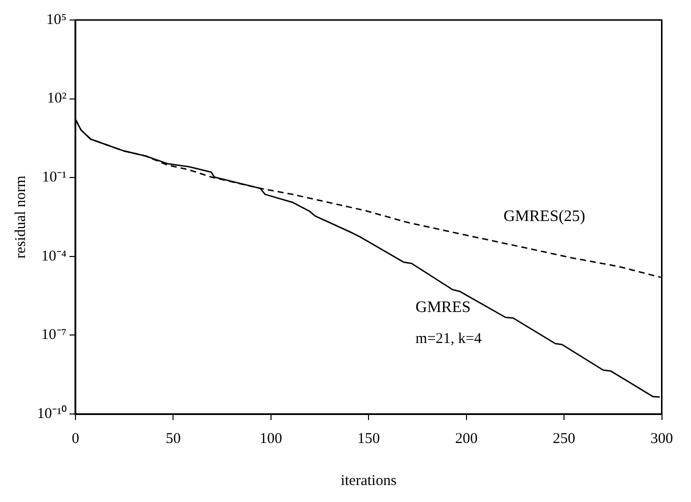 This screenshot has height=502, width=691. Describe the element at coordinates (56, 20) in the screenshot. I see `y-tick-label: 10⁵` at that location.